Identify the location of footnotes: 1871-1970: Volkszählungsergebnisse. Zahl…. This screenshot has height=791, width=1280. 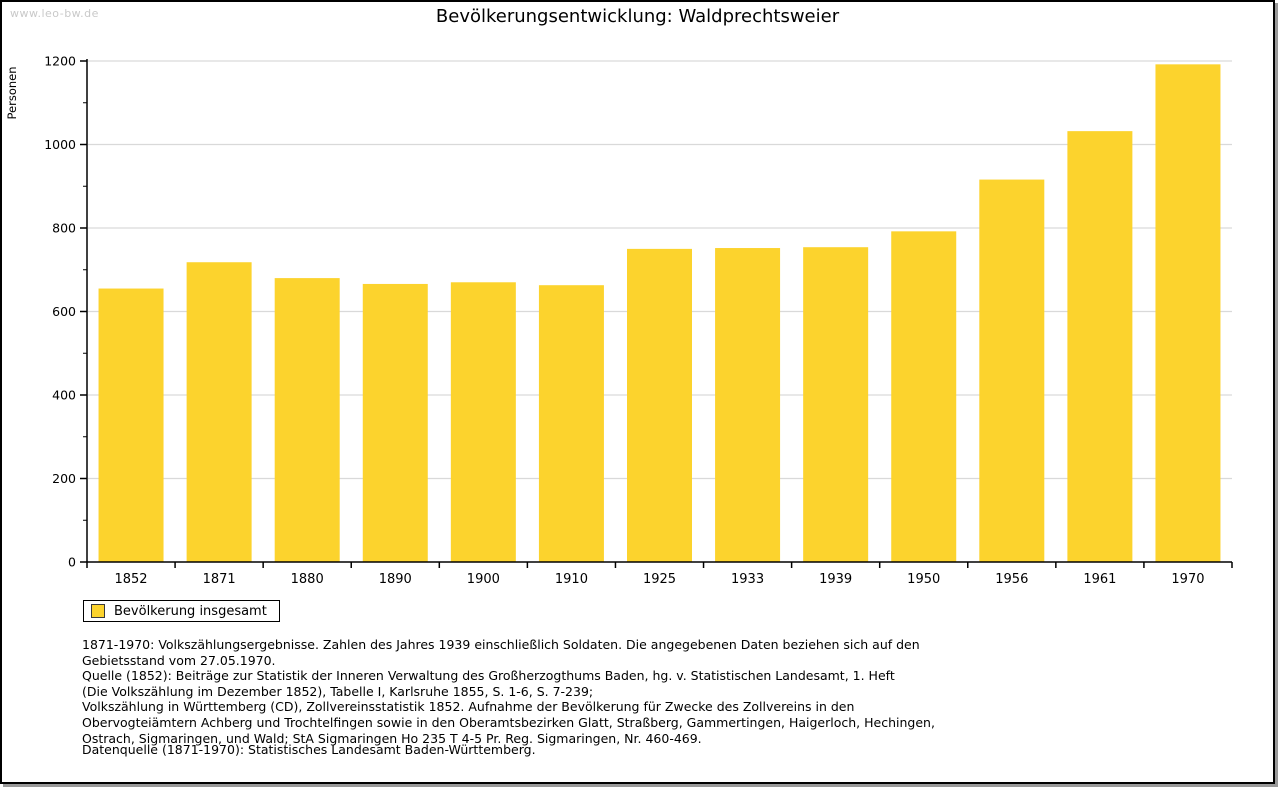
(508, 691).